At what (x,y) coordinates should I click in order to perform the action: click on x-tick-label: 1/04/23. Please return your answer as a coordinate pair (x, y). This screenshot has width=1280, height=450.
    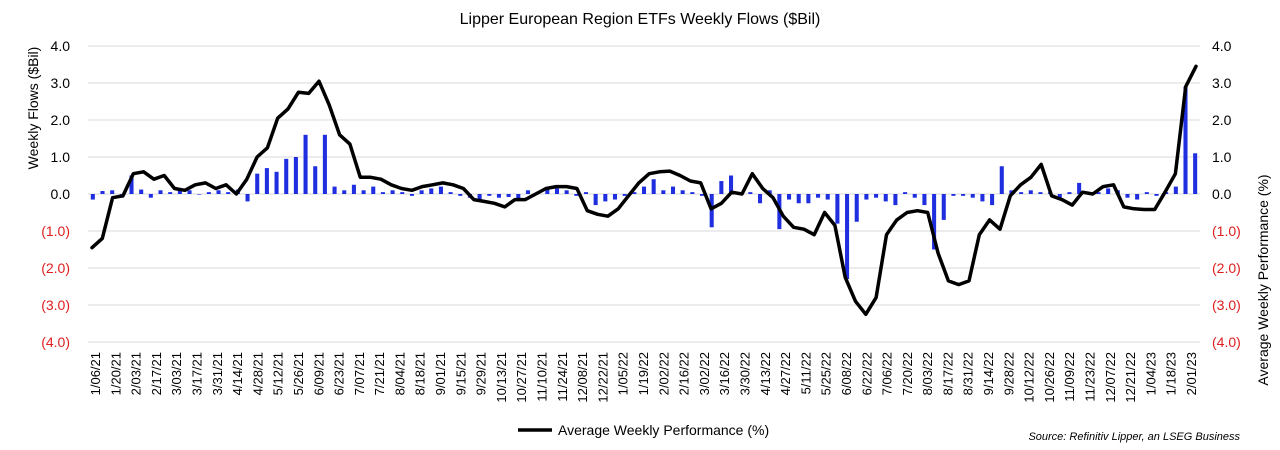
    Looking at the image, I should click on (1150, 373).